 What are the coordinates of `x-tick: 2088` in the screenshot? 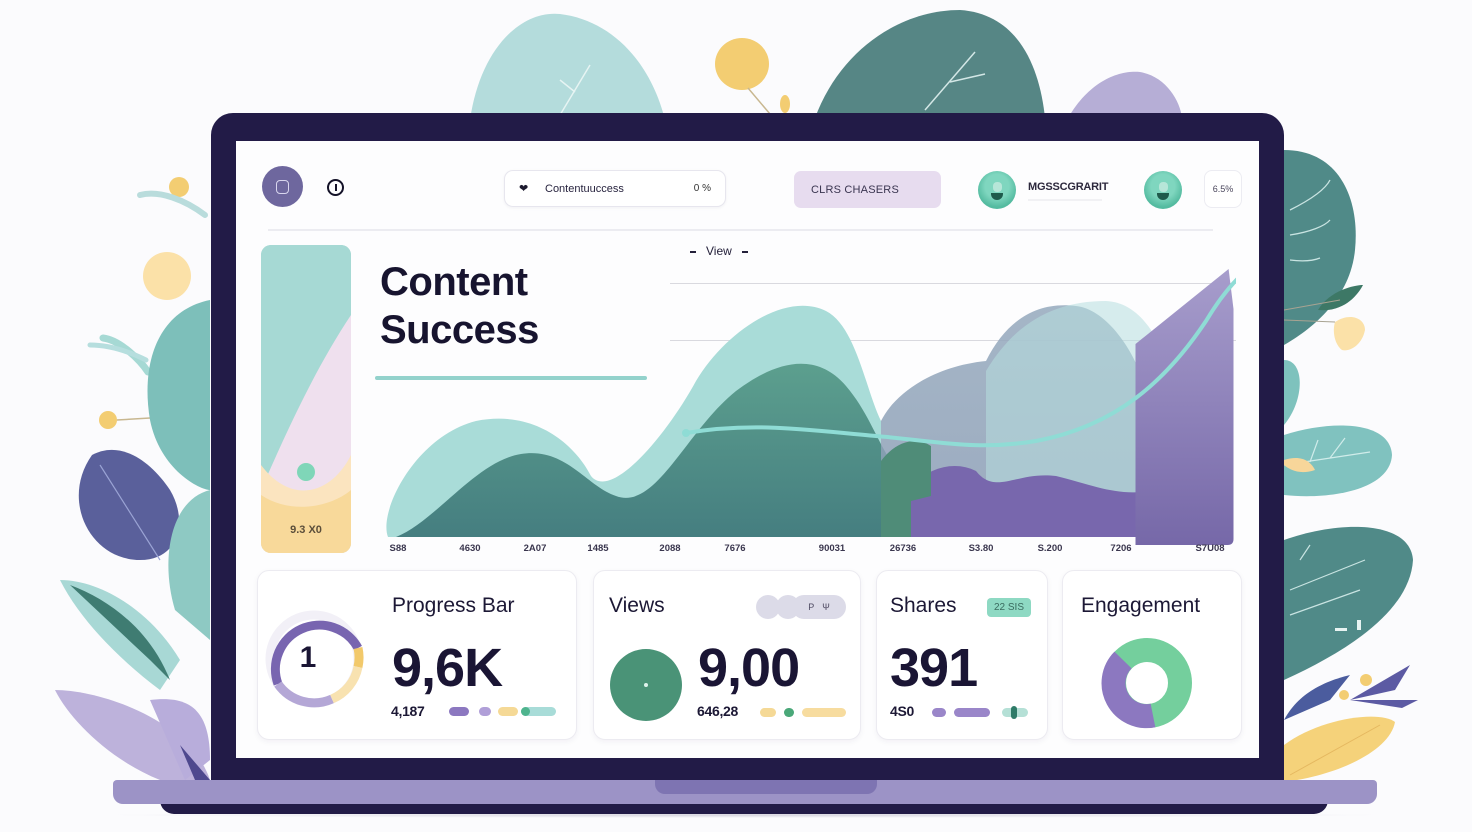 It's located at (670, 548).